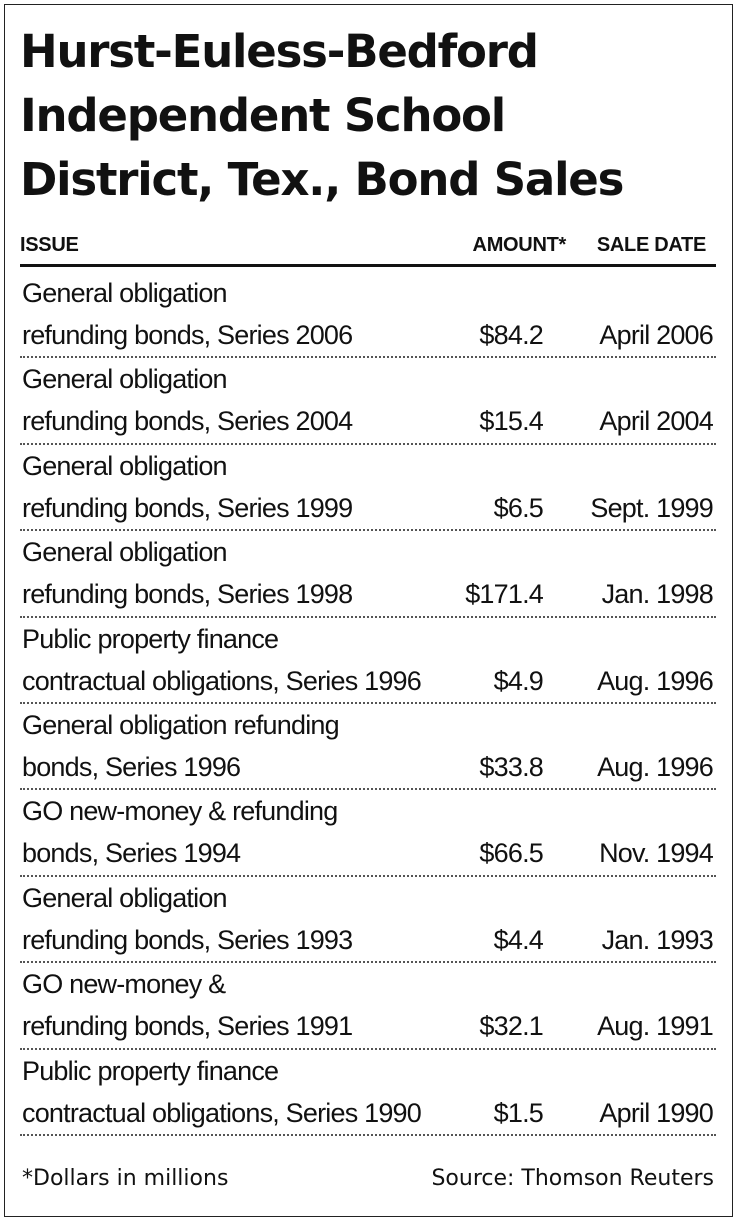 This screenshot has width=740, height=1222. Describe the element at coordinates (131, 853) in the screenshot. I see `issue-line-2: bonds, Series 1994` at that location.